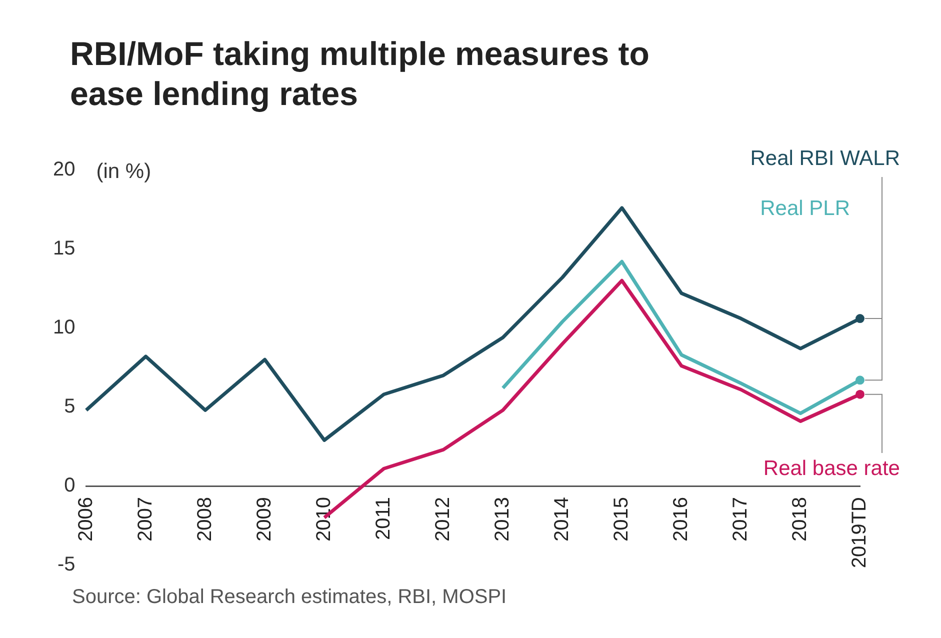  Describe the element at coordinates (360, 74) in the screenshot. I see `chart-title: RBI/MoF taking multiple measures to ease lending rates` at that location.